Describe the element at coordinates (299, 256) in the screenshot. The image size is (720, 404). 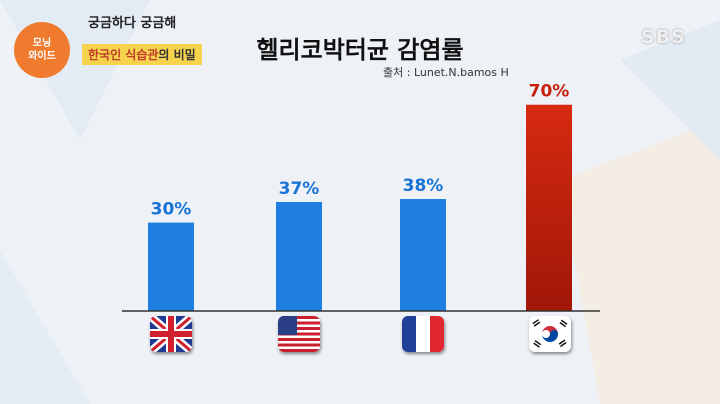
I see `bar-us-flag` at that location.